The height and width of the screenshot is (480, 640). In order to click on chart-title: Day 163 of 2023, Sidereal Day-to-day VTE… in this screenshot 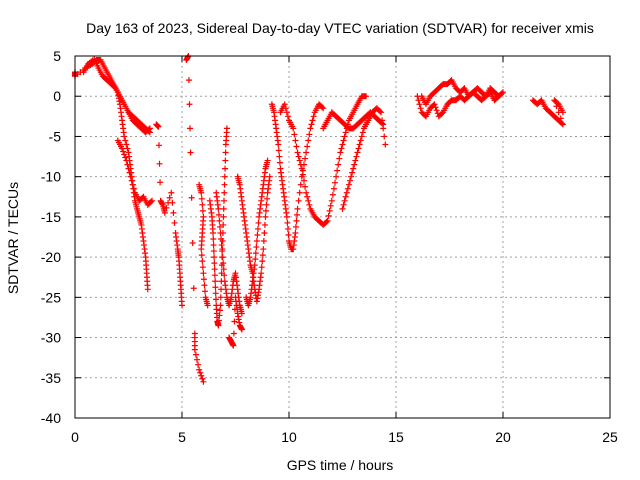, I will do `click(340, 28)`.